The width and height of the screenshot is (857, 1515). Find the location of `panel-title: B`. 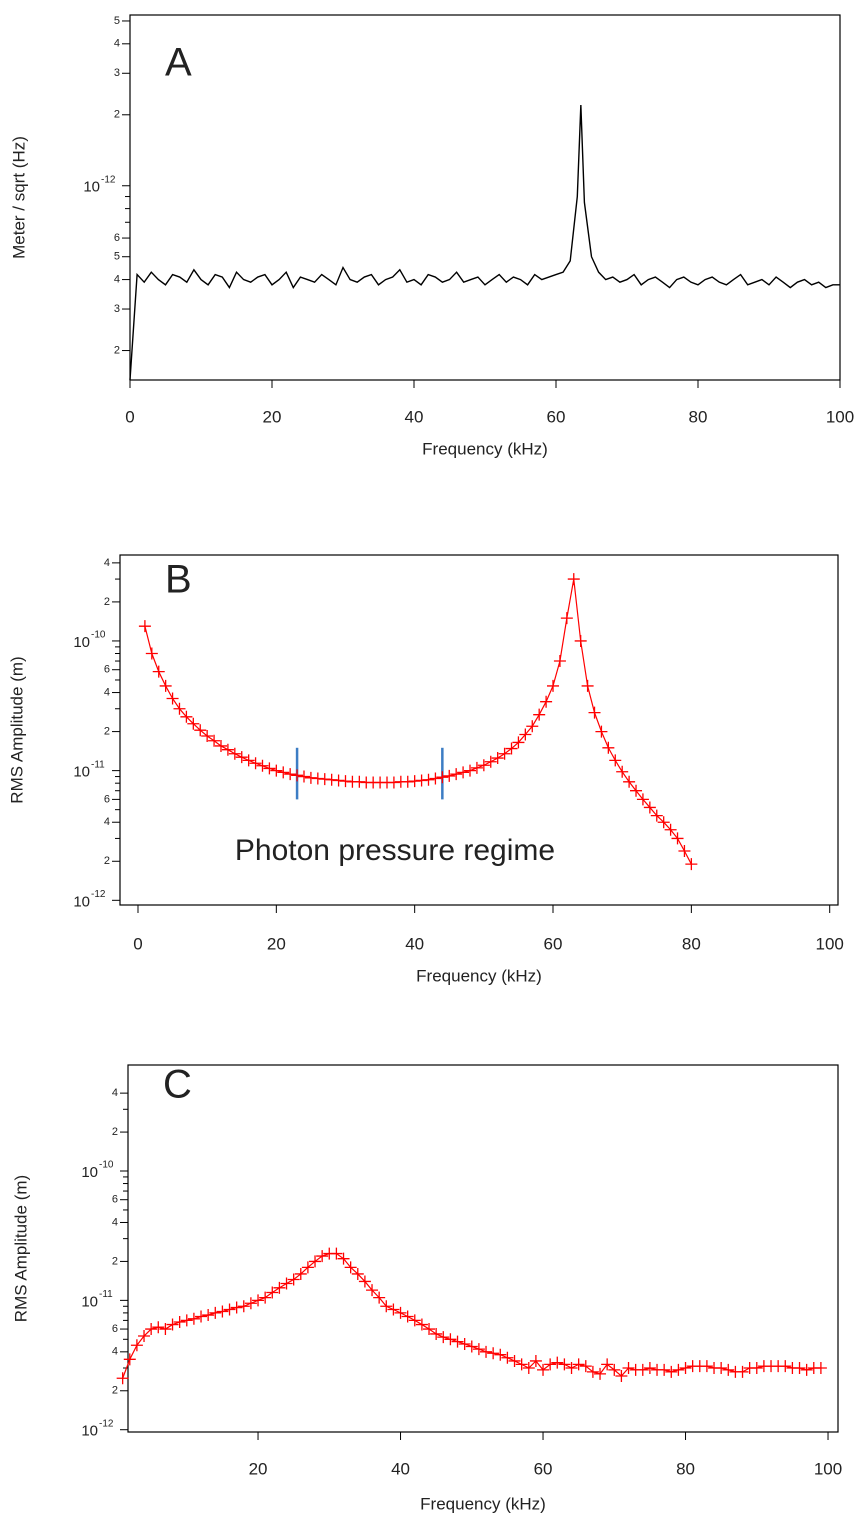

panel-title: B is located at coordinates (178, 580).